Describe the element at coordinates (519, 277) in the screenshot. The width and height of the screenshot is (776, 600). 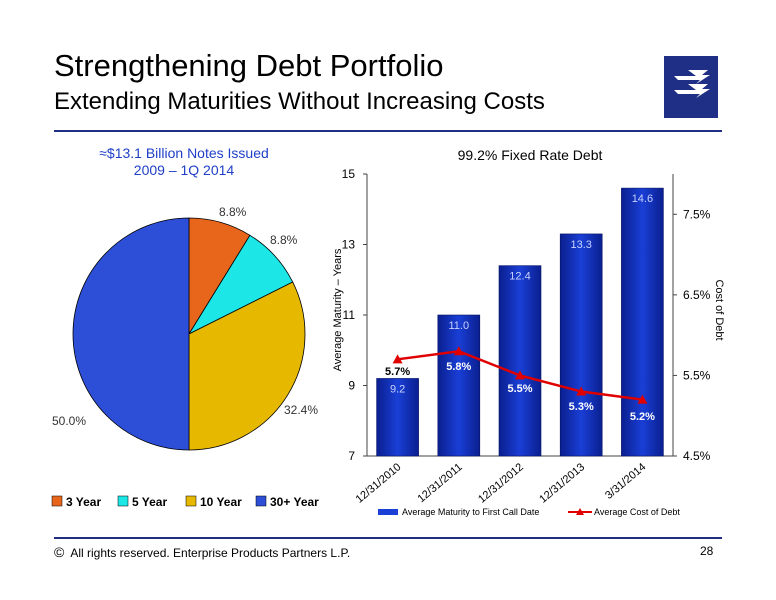
I see `bar-value-label: 12.4` at that location.